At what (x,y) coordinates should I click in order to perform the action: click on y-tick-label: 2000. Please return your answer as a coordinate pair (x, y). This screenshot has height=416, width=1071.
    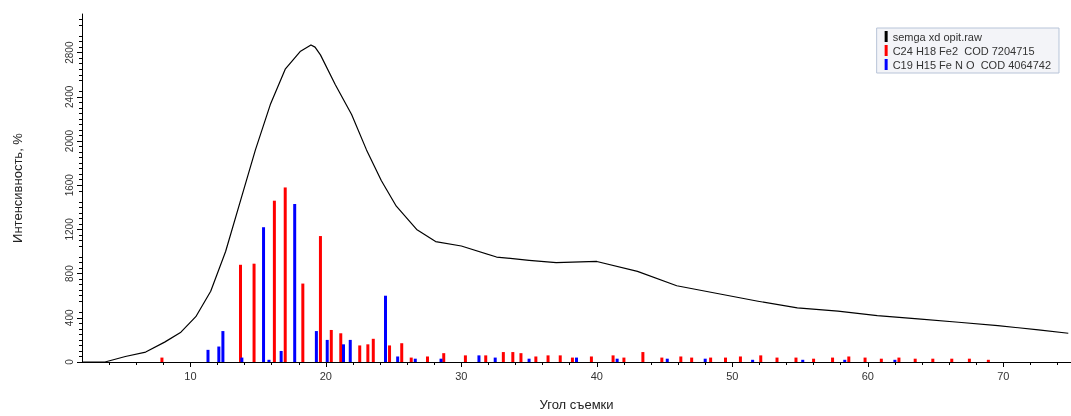
    Looking at the image, I should click on (69, 141).